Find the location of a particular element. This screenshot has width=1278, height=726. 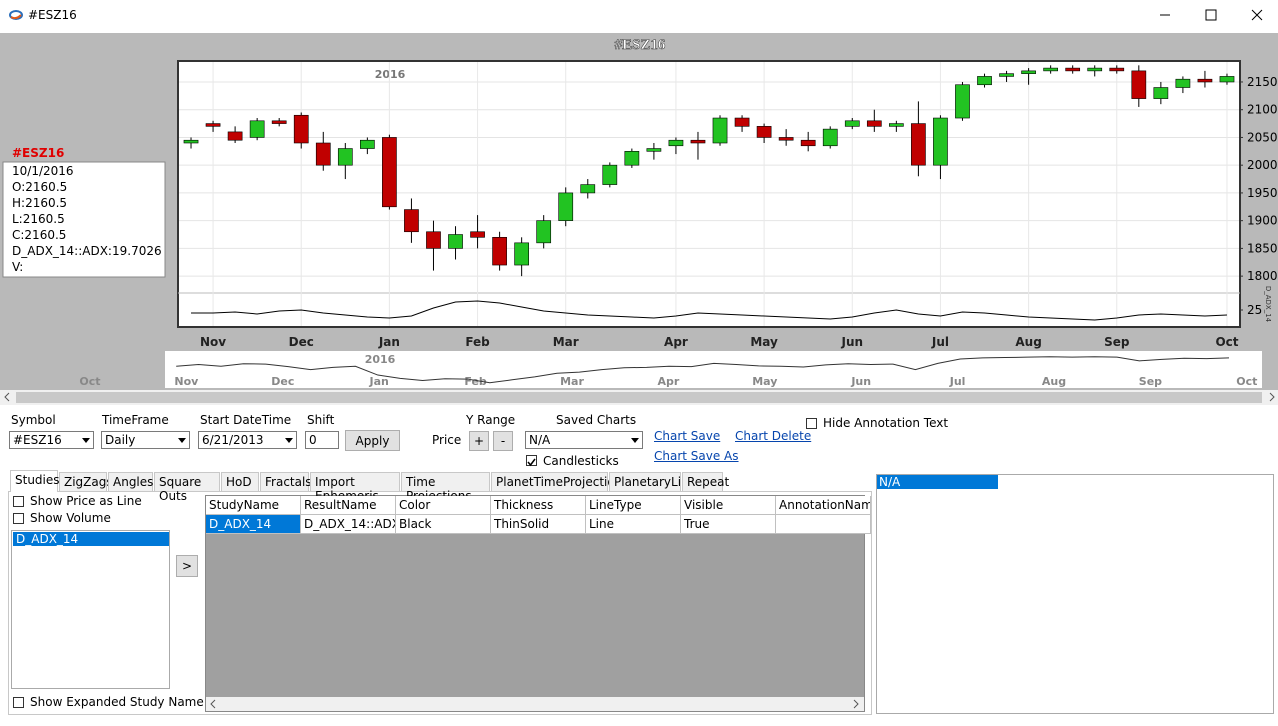

timeframe-select: Daily is located at coordinates (145, 440).